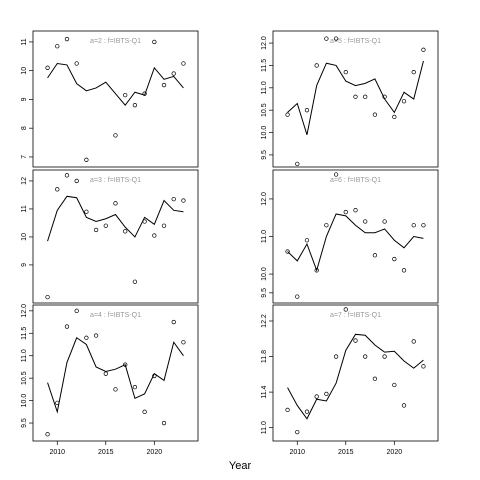  I want to click on y-tick-label: 12.2, so click(264, 321).